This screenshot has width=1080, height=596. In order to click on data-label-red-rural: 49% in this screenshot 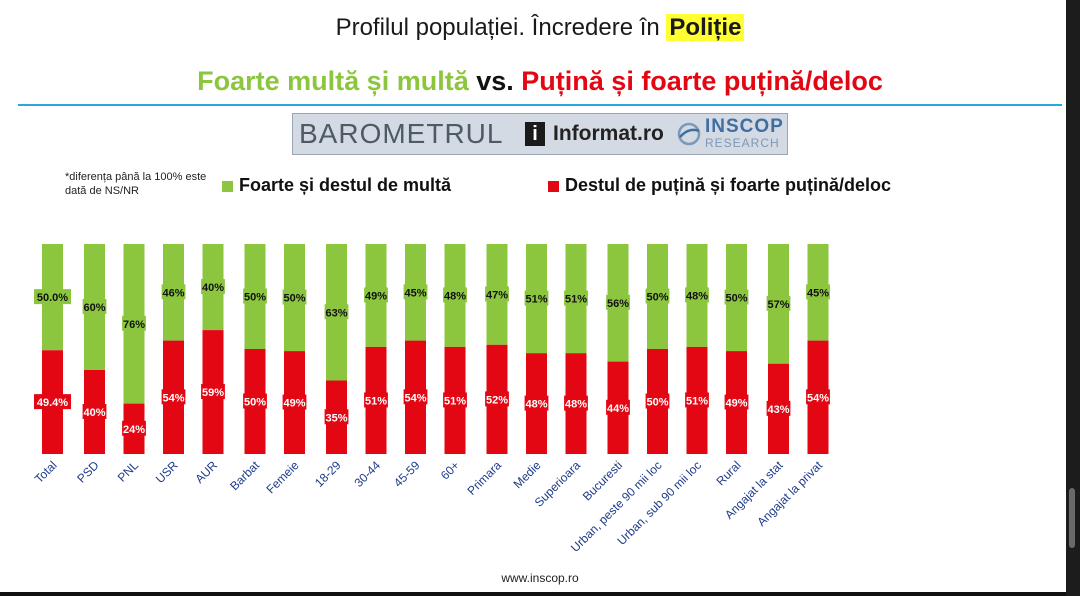, I will do `click(736, 404)`.